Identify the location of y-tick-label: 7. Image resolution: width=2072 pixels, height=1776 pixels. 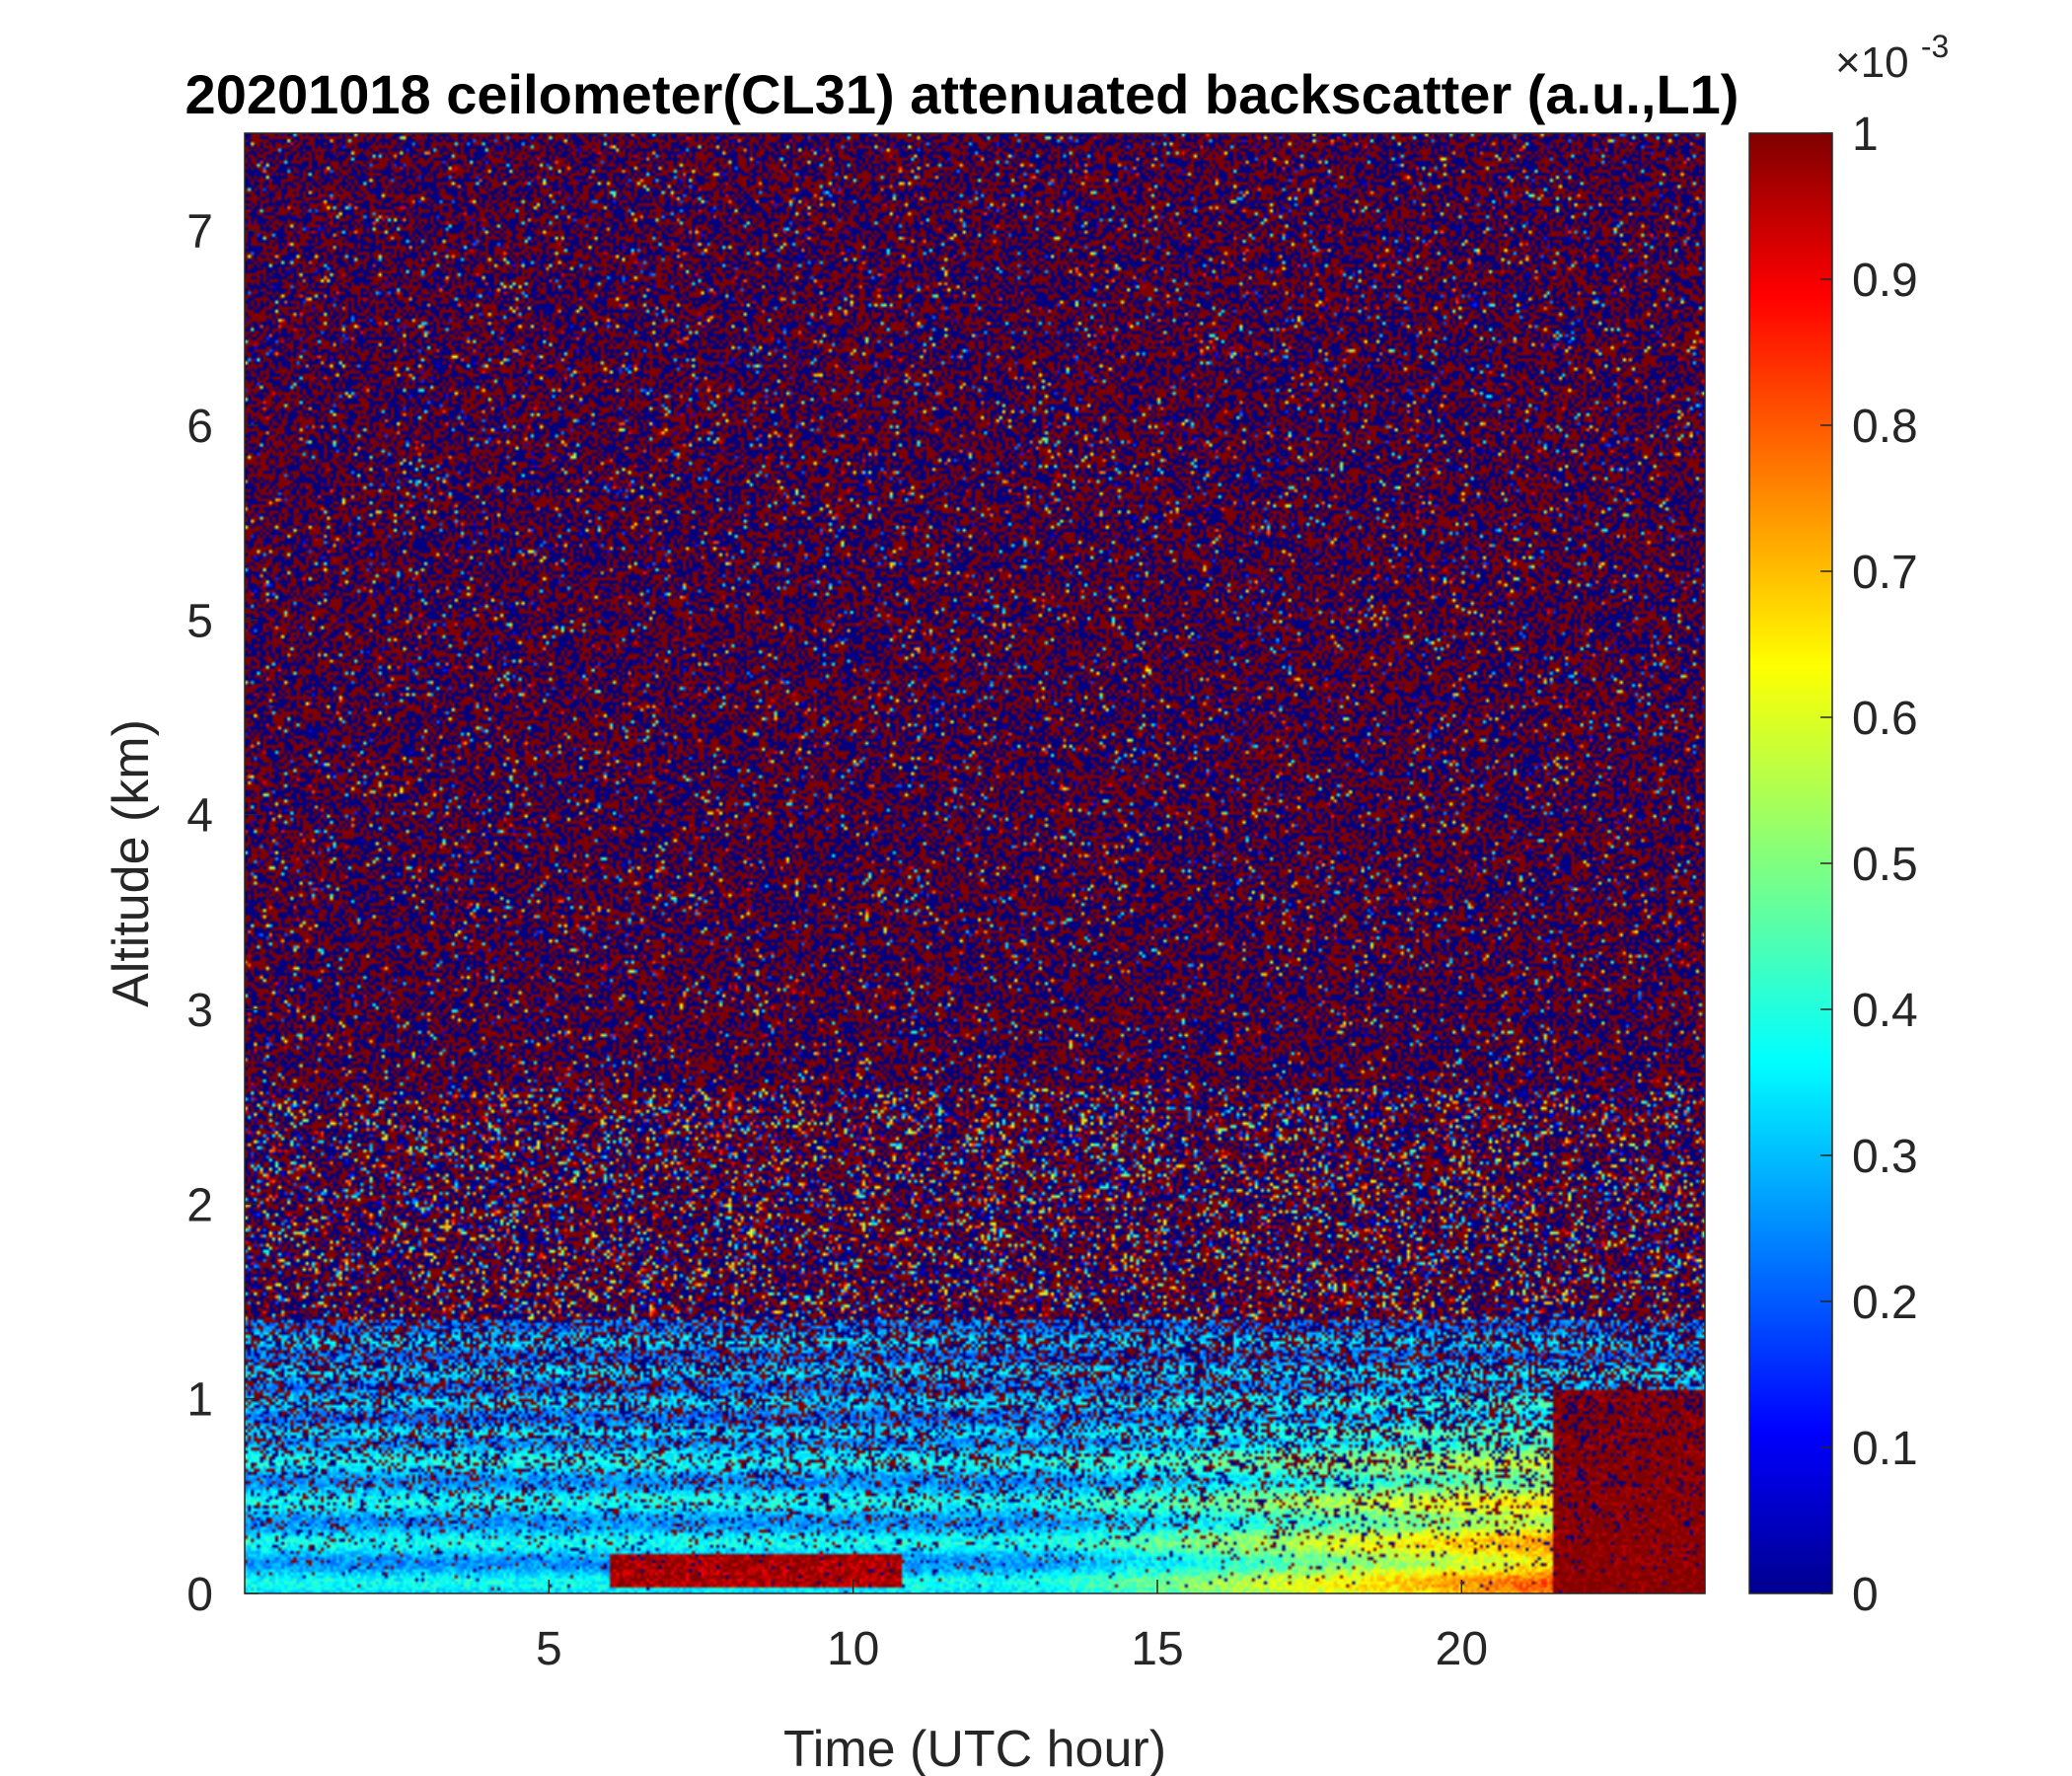
(200, 233).